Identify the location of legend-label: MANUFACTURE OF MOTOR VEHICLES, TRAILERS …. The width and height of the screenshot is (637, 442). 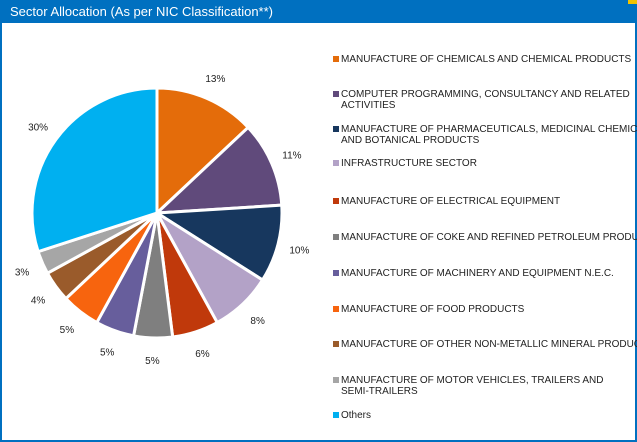
(472, 386).